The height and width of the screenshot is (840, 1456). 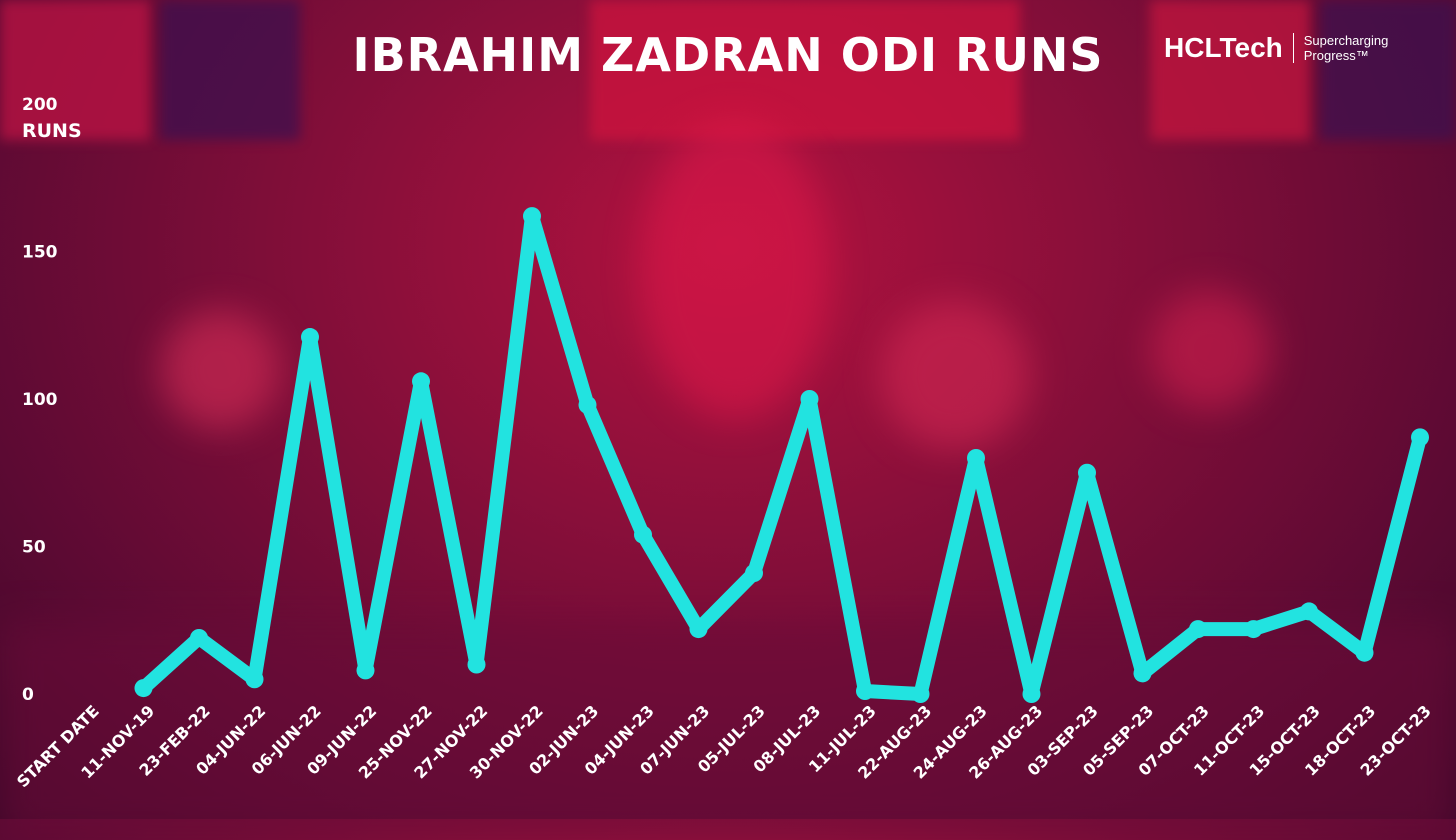 I want to click on y-tick-label: 0, so click(x=28, y=695).